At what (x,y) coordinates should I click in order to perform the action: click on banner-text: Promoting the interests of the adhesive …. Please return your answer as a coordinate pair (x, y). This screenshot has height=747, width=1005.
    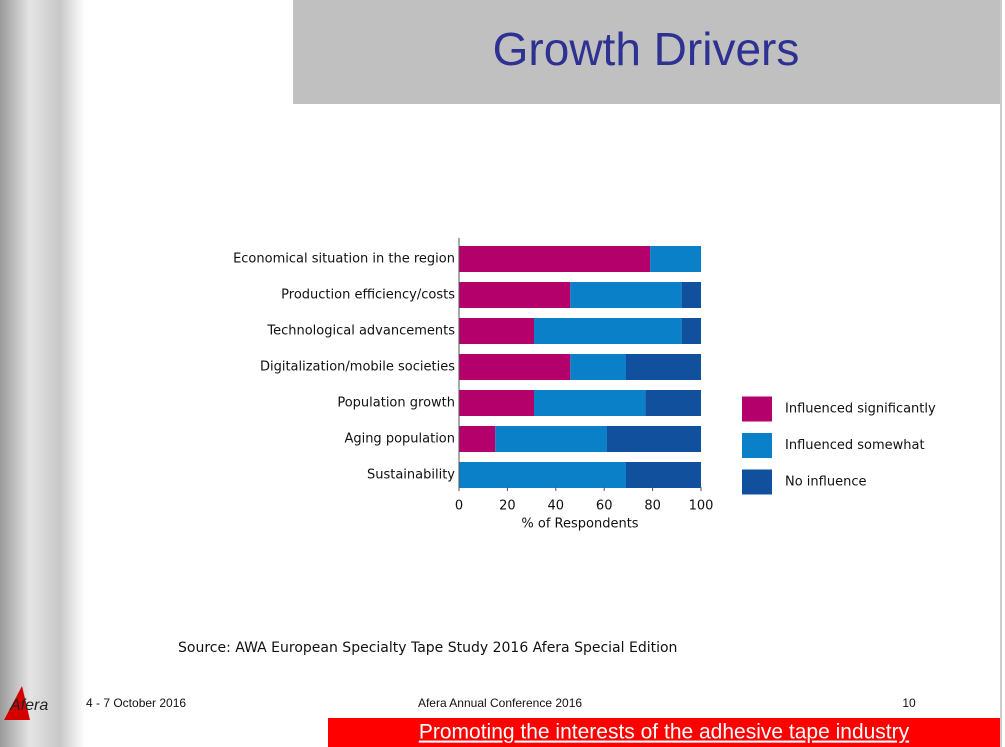
    Looking at the image, I should click on (664, 732).